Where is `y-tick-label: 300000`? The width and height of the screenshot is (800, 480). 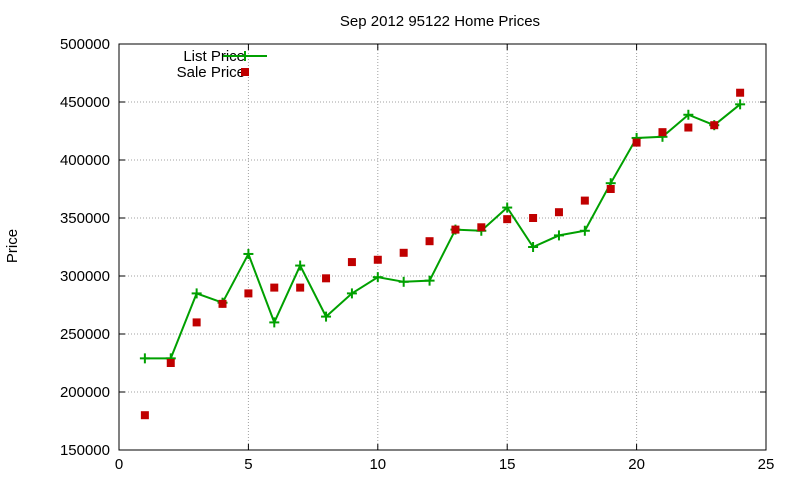
y-tick-label: 300000 is located at coordinates (85, 276).